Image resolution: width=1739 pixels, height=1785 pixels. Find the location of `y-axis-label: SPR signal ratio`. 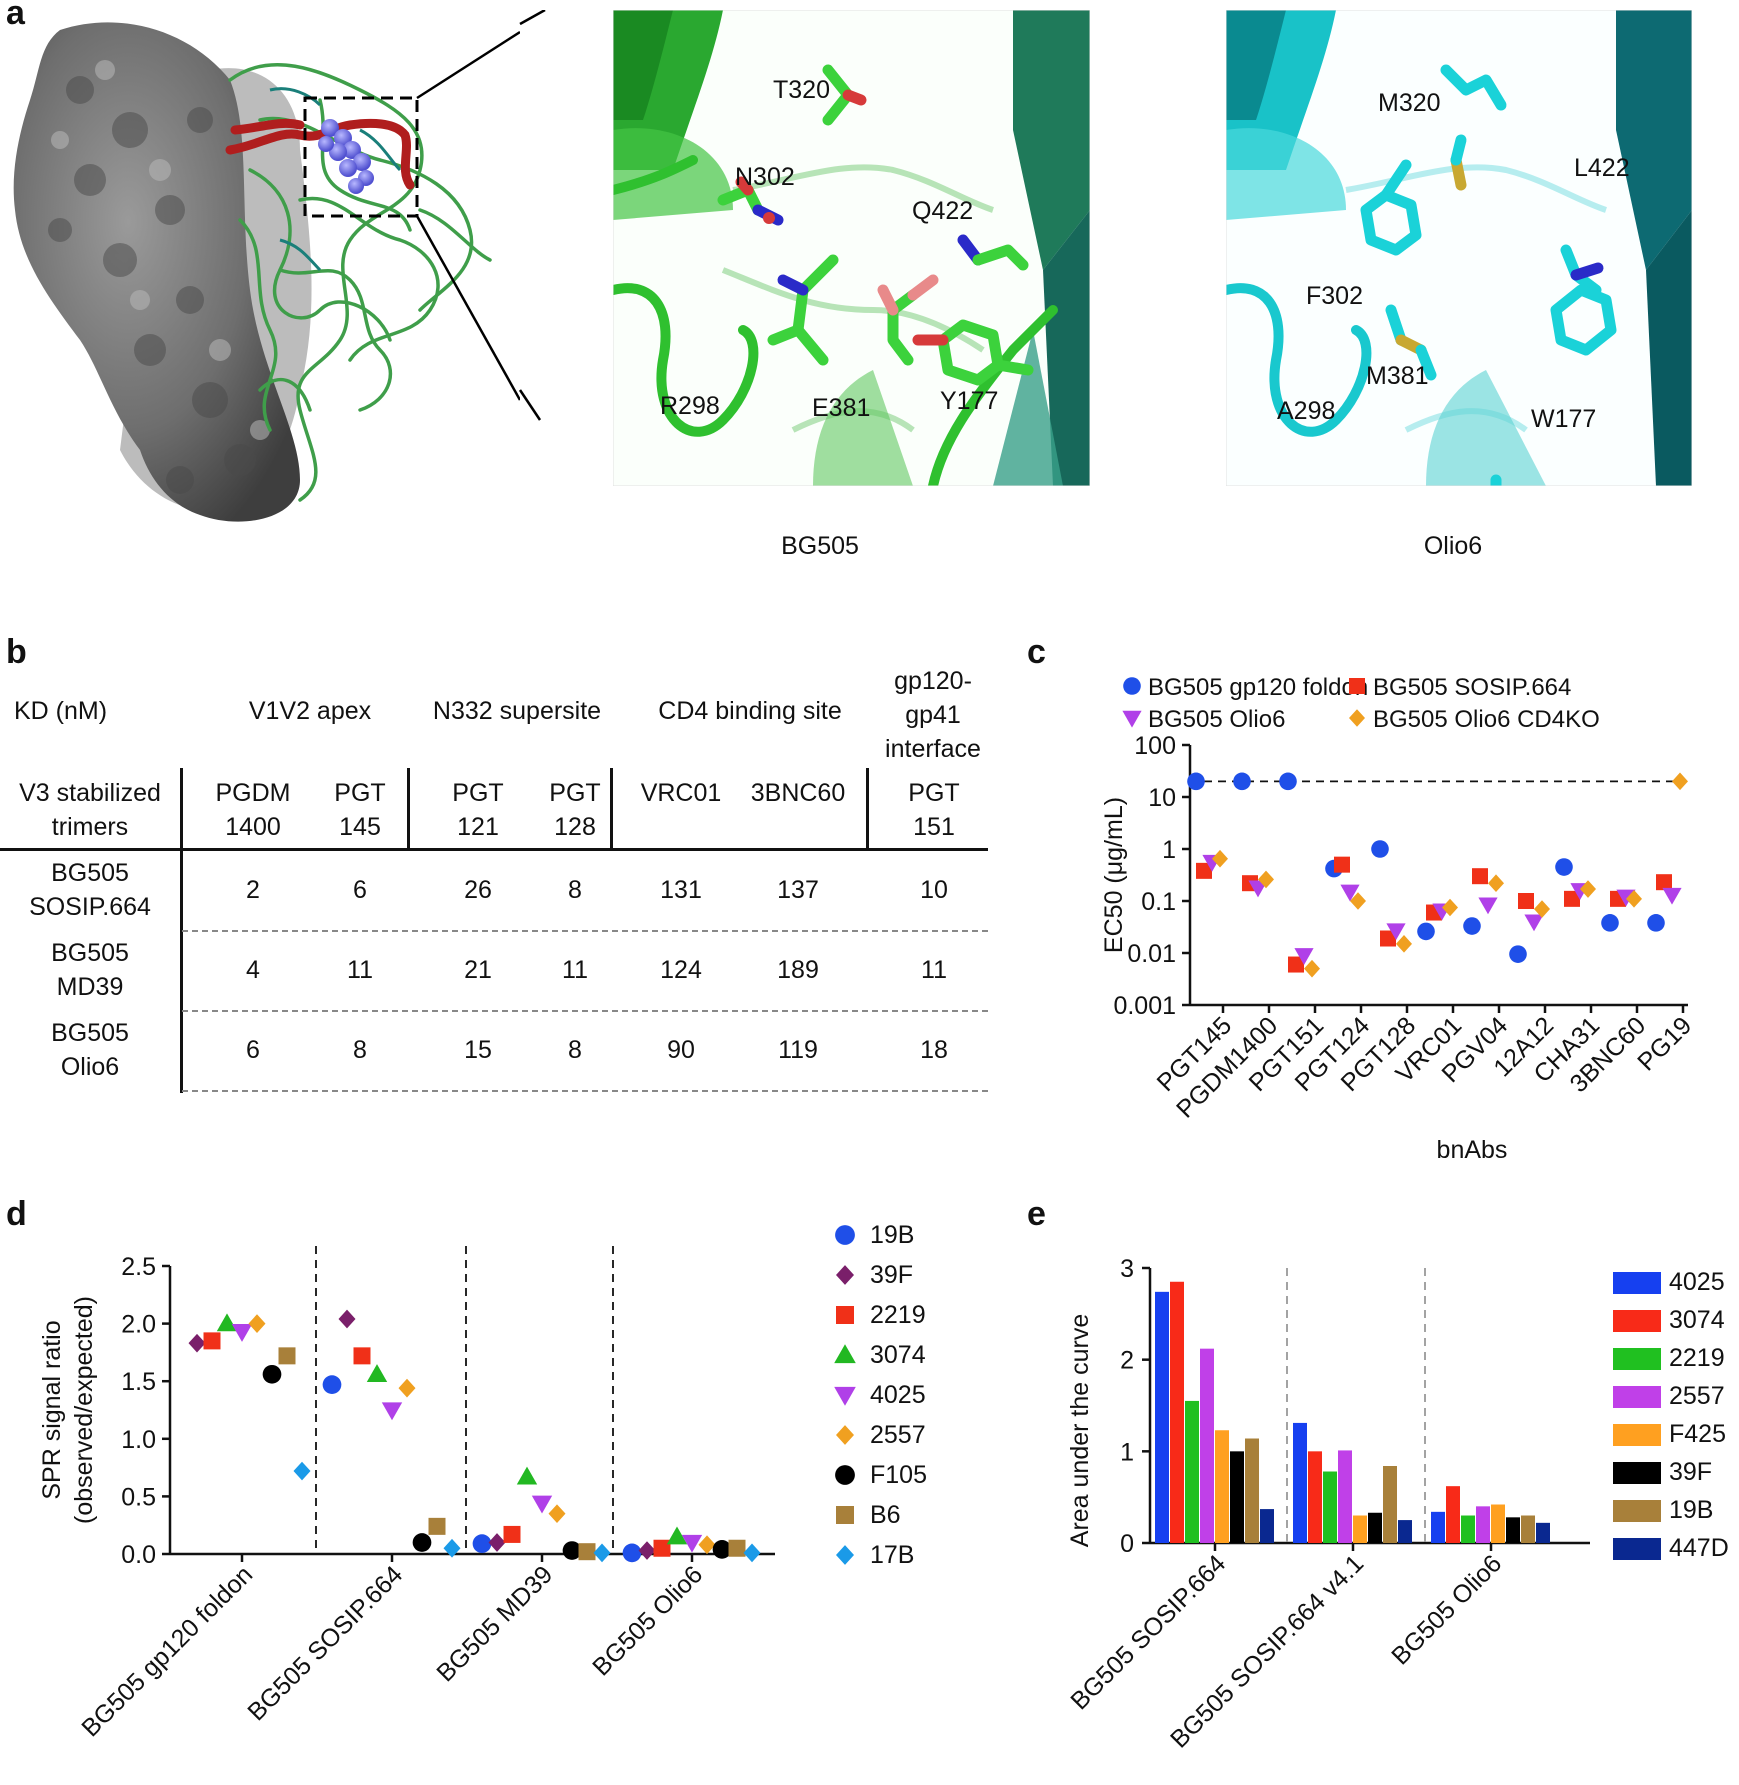

y-axis-label: SPR signal ratio is located at coordinates (52, 1409).